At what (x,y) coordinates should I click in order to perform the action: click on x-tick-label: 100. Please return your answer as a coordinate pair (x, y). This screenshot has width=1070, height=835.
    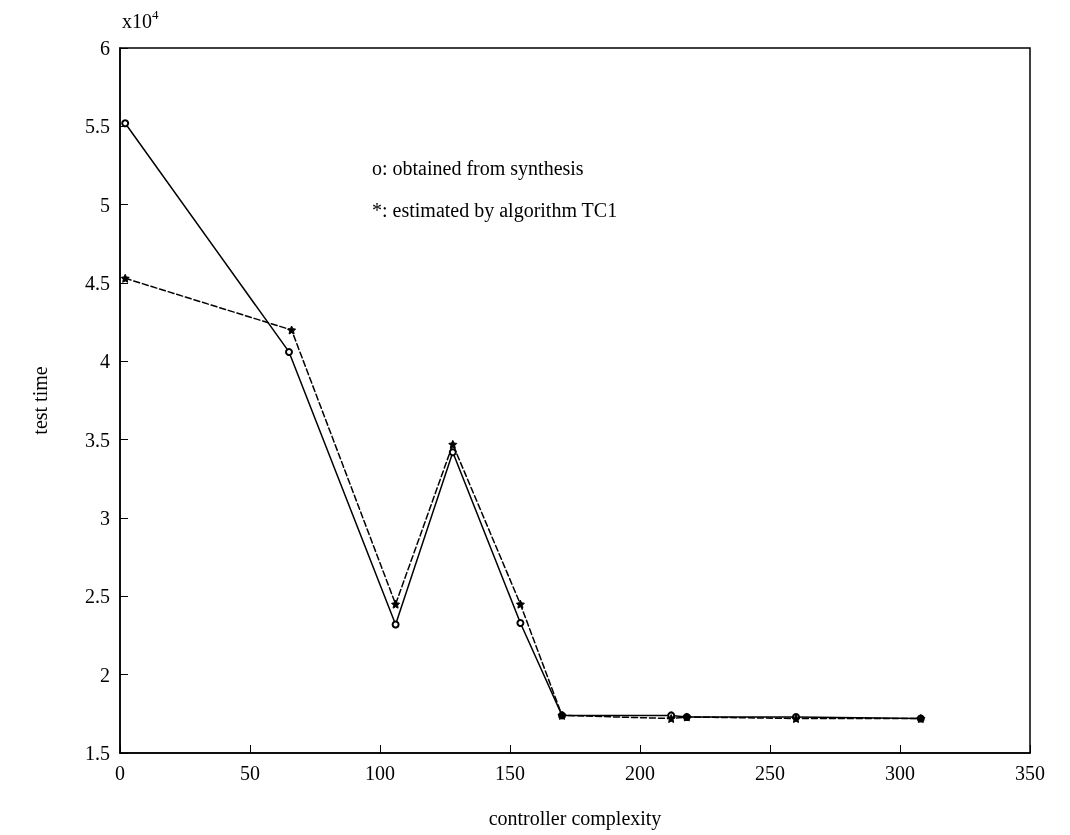
    Looking at the image, I should click on (380, 773).